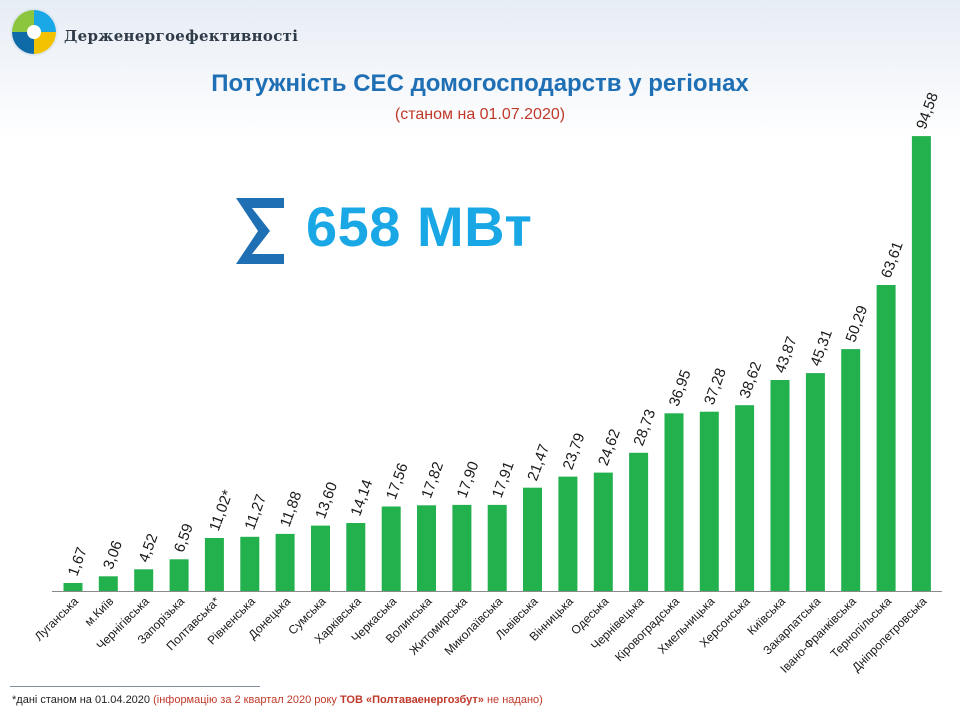 This screenshot has width=960, height=720. Describe the element at coordinates (468, 479) in the screenshot. I see `bar-value-label: 17,90` at that location.